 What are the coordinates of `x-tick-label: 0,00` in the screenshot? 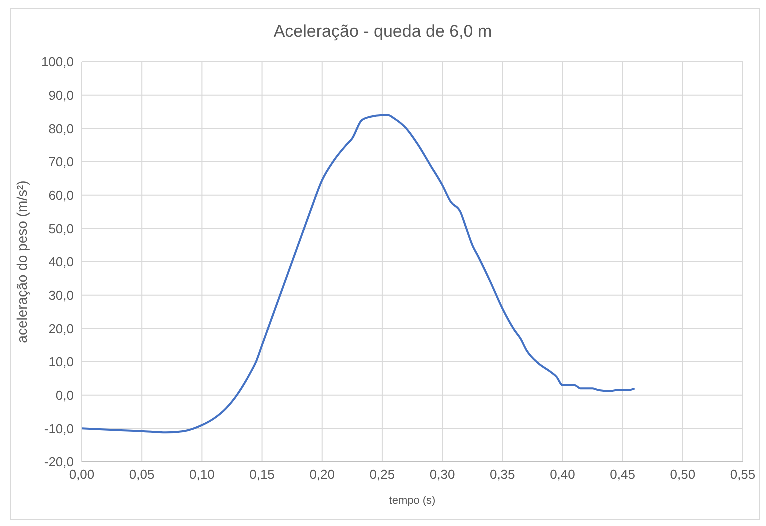 It's located at (82, 474).